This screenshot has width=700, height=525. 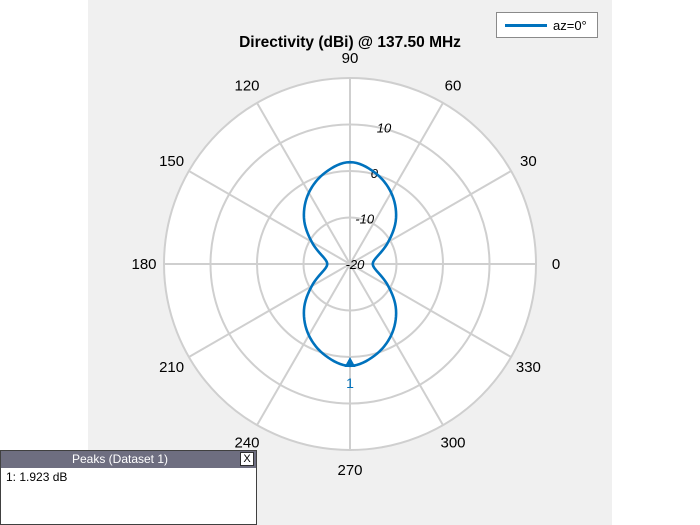 I want to click on peaks-panel-header: Peaks (Dataset 1) X, so click(x=128, y=459).